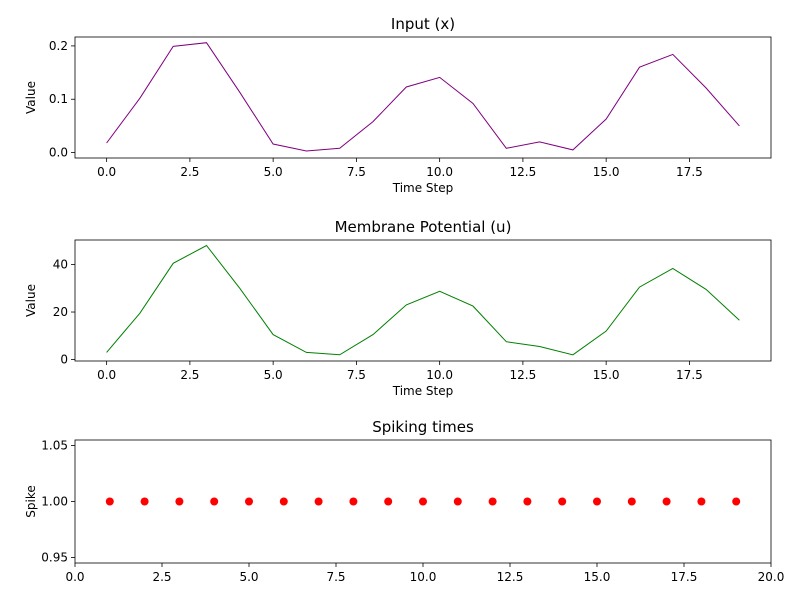  Describe the element at coordinates (54, 502) in the screenshot. I see `y-tick-label: 1.00` at that location.